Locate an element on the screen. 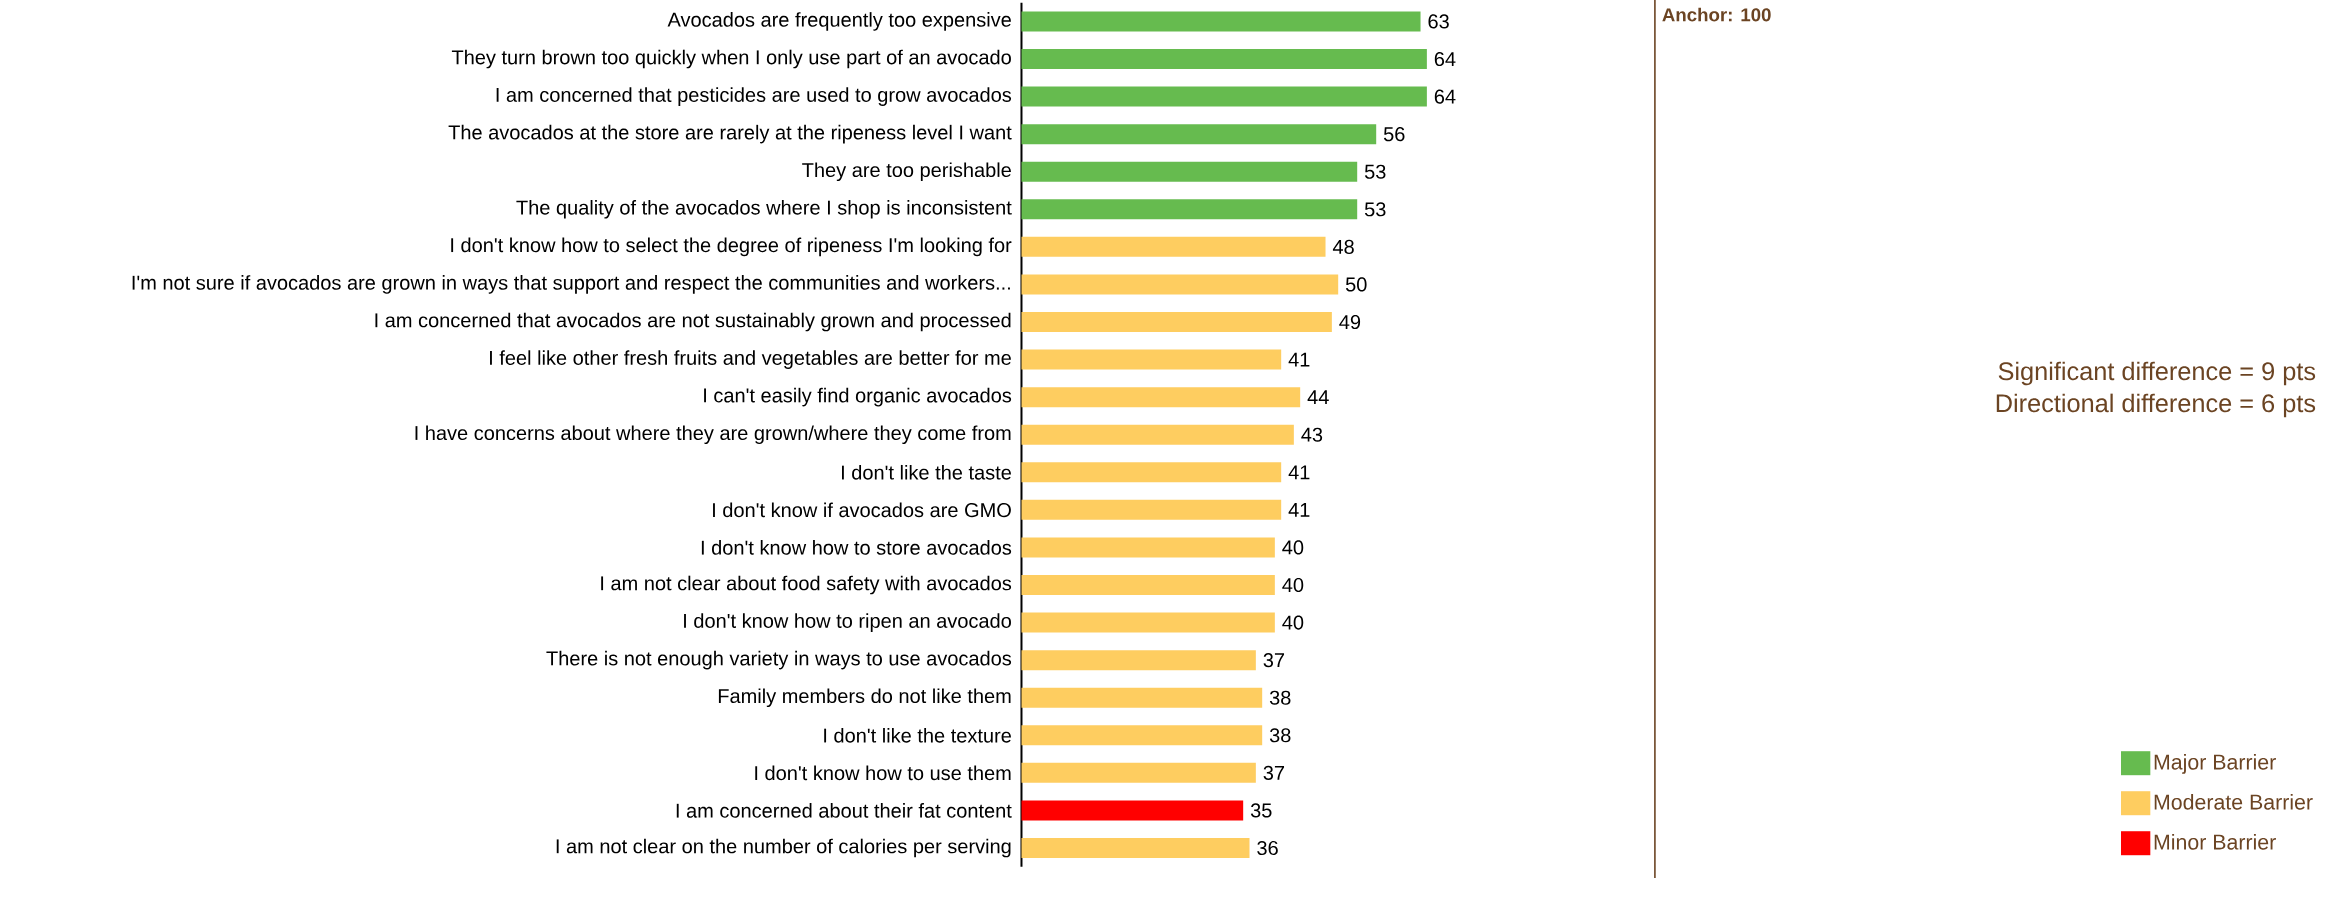 This screenshot has height=901, width=2339. y-tick-label: I have concerns about where they are grown/where they come from is located at coordinates (713, 434).